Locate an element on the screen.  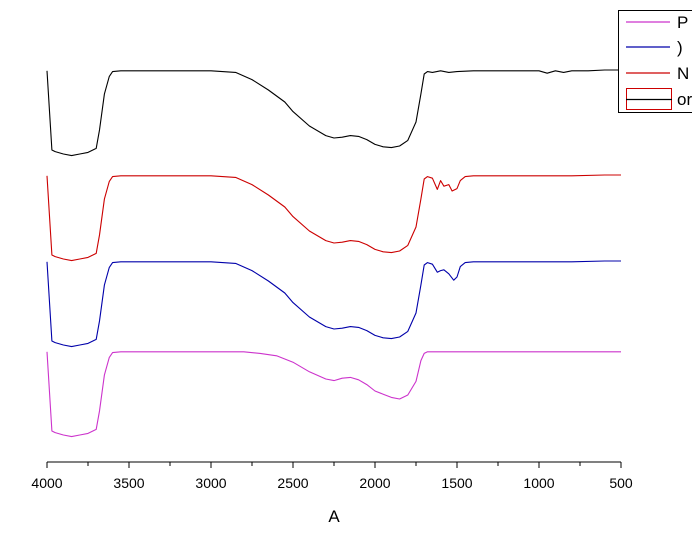
x-tick-label: 500 is located at coordinates (621, 483).